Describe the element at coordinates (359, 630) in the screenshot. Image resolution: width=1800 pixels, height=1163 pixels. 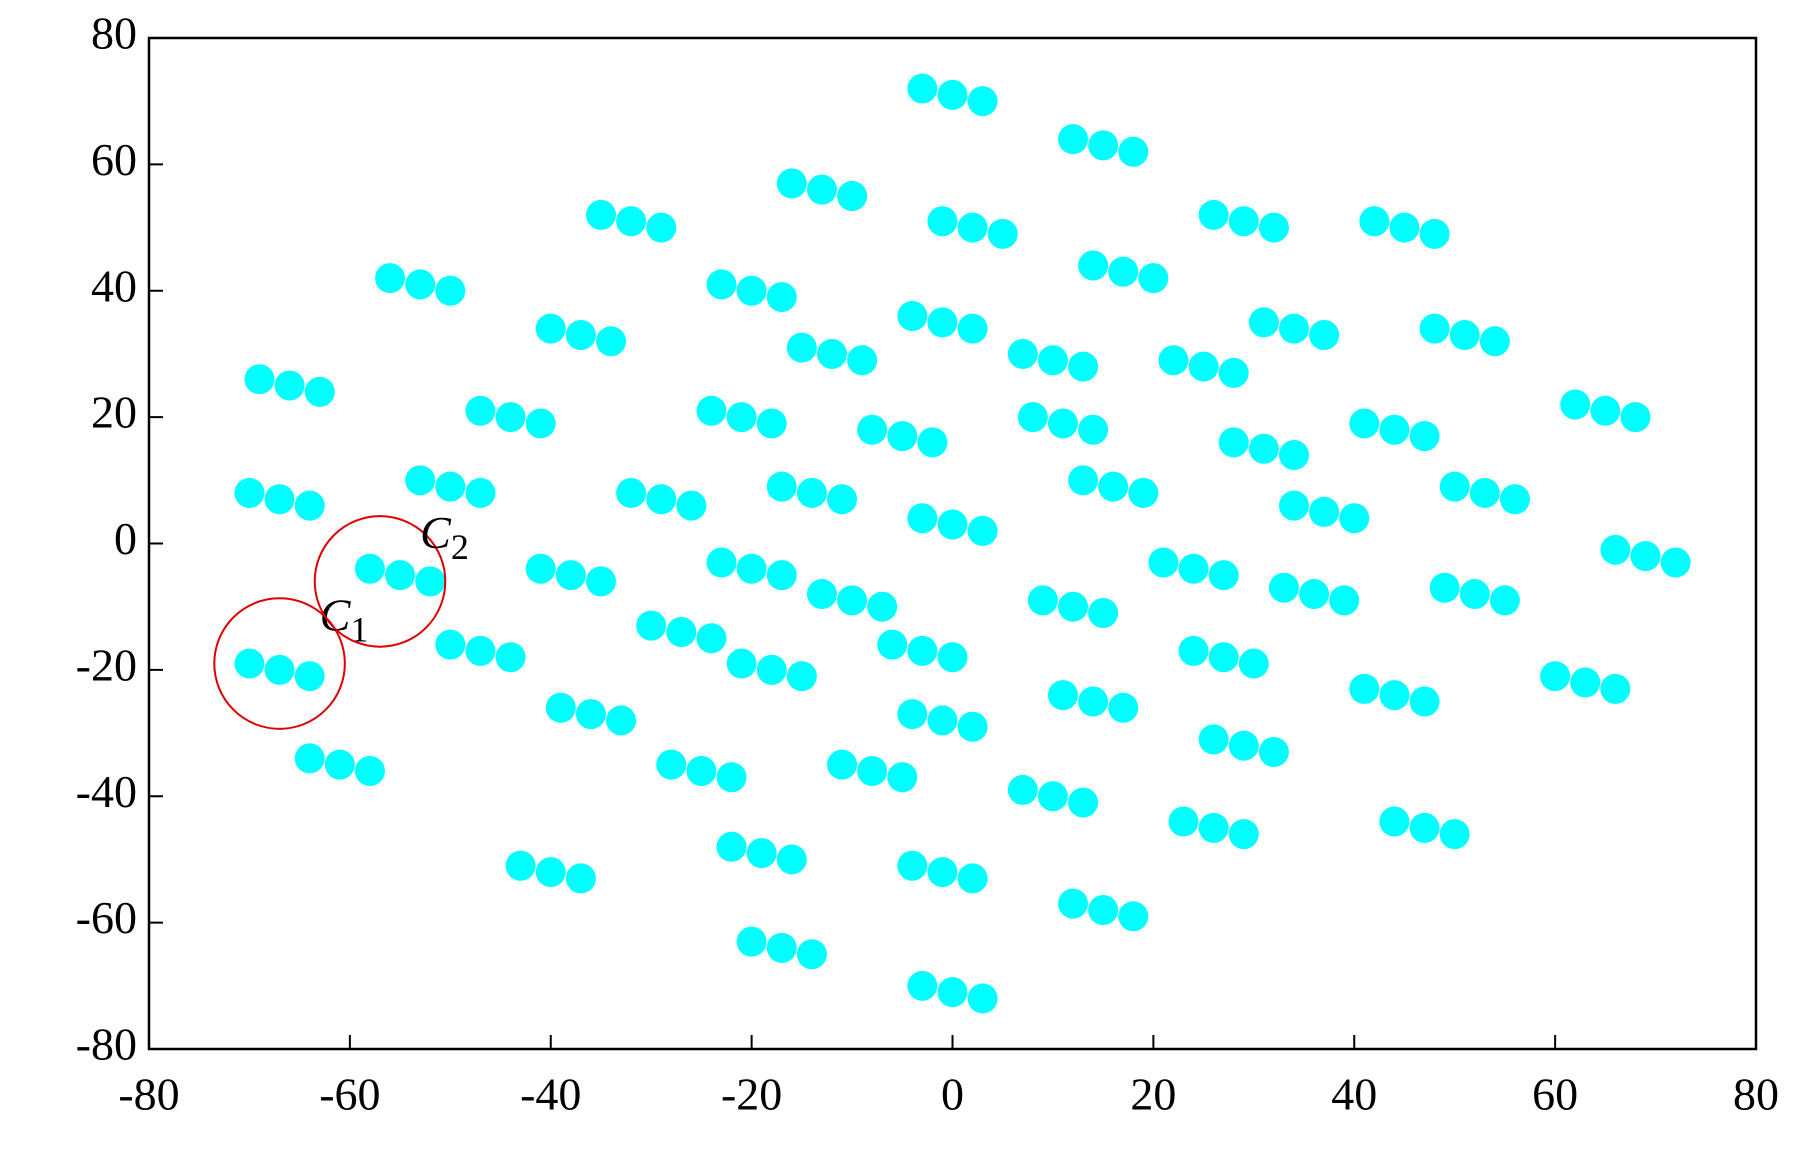
I see `annotation-subscript: 1` at that location.